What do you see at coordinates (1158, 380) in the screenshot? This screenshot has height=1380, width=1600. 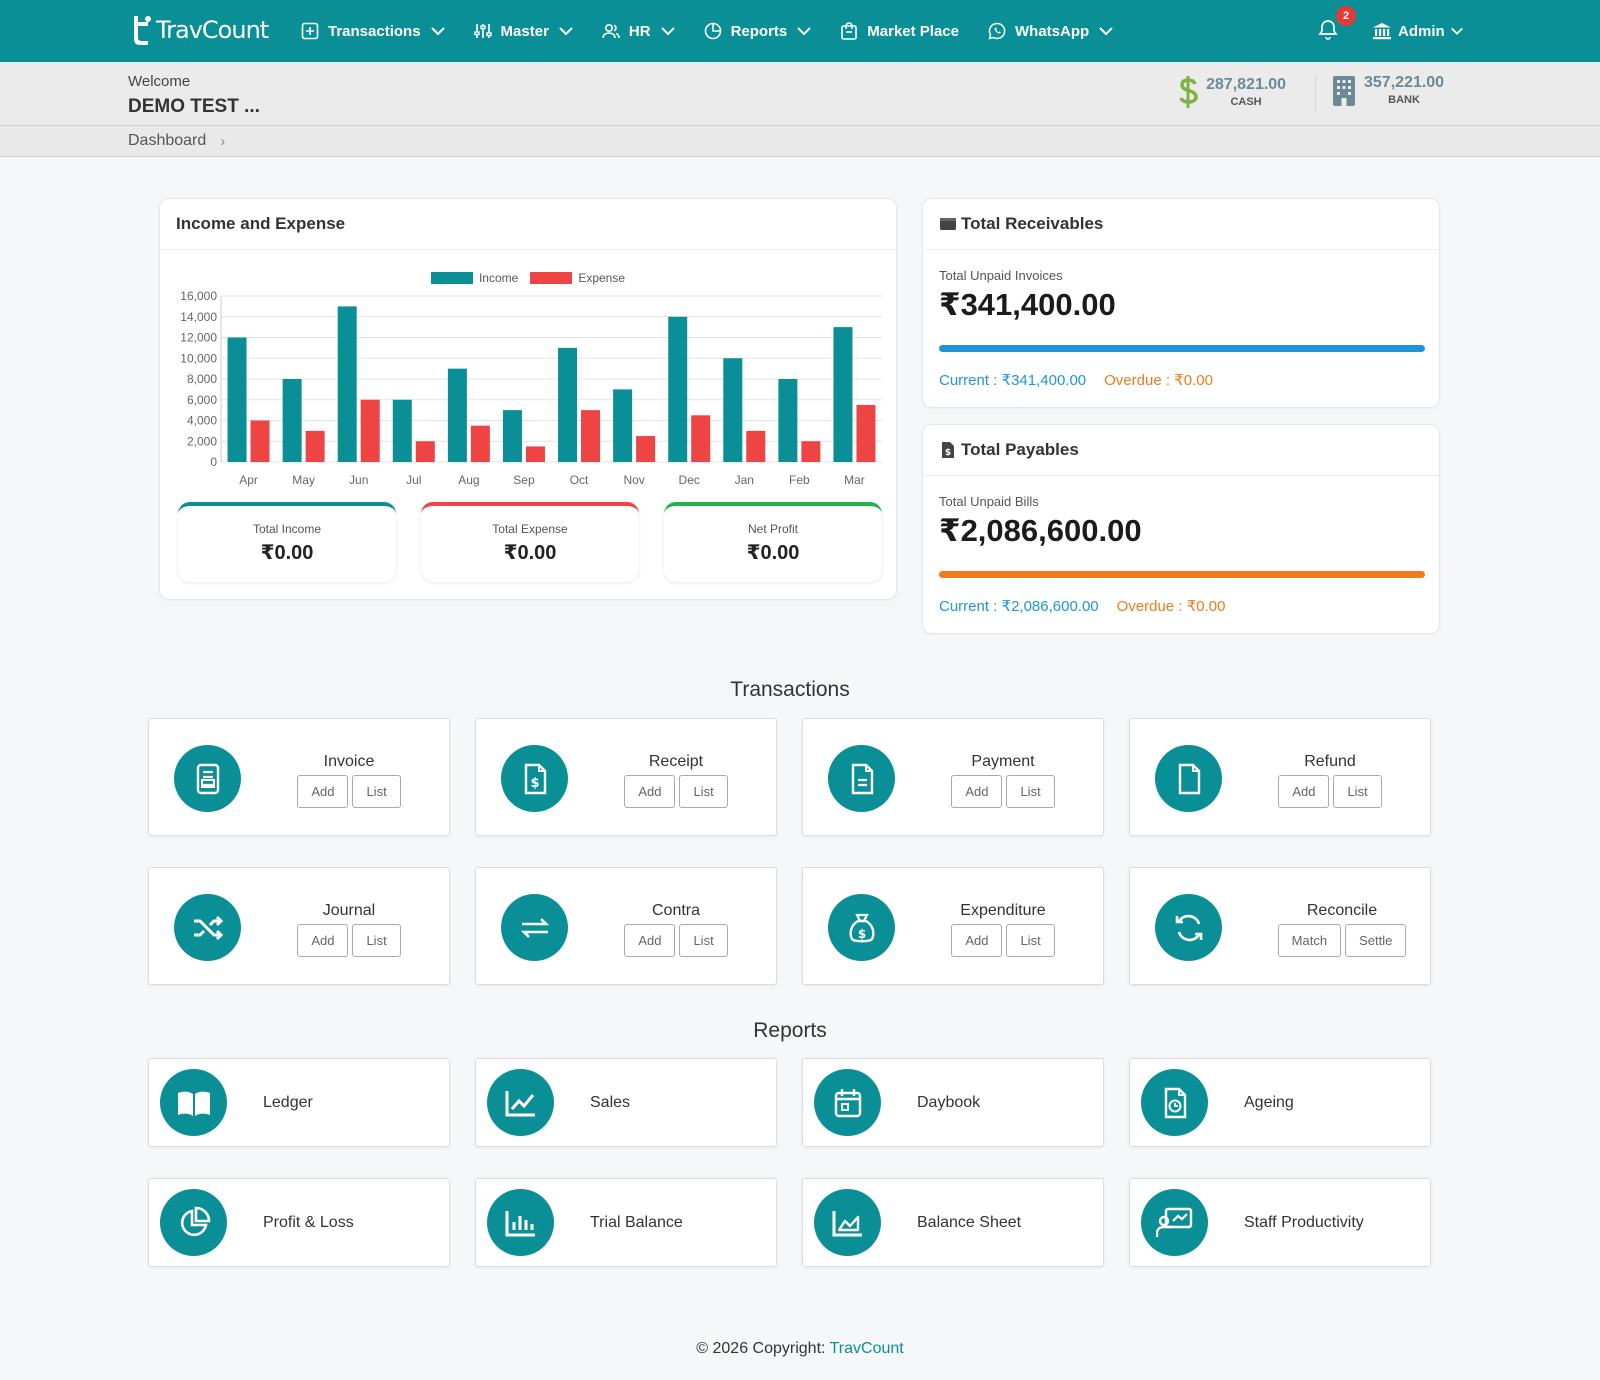 I see `receivables-overdue: Overdue : ₹0.00` at bounding box center [1158, 380].